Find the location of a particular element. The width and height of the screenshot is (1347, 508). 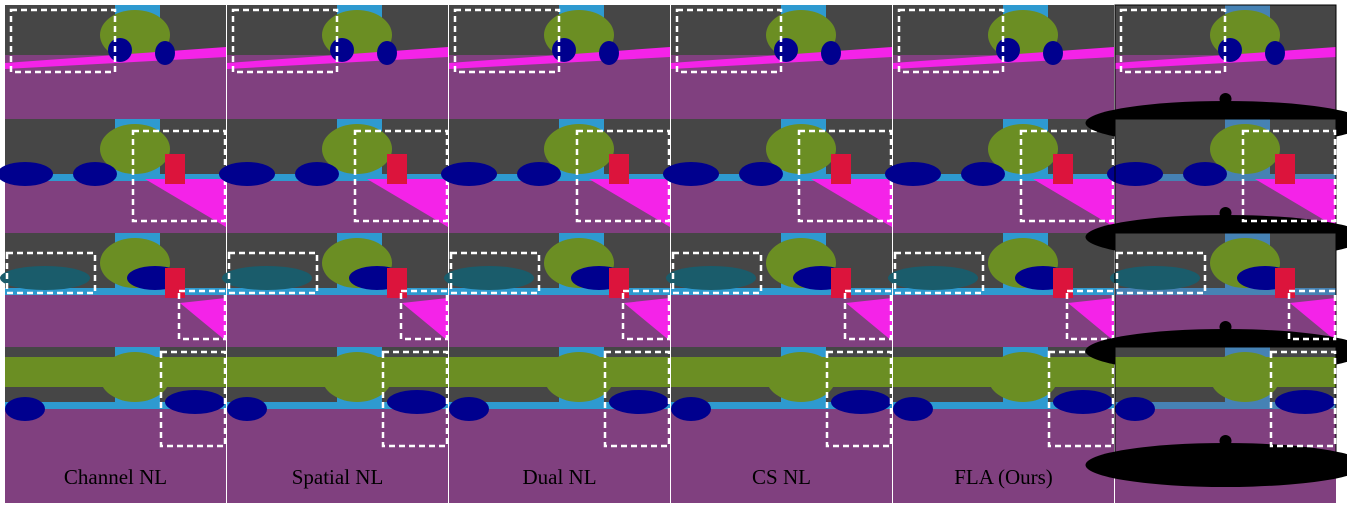

column-label: Channel NL is located at coordinates (115, 477).